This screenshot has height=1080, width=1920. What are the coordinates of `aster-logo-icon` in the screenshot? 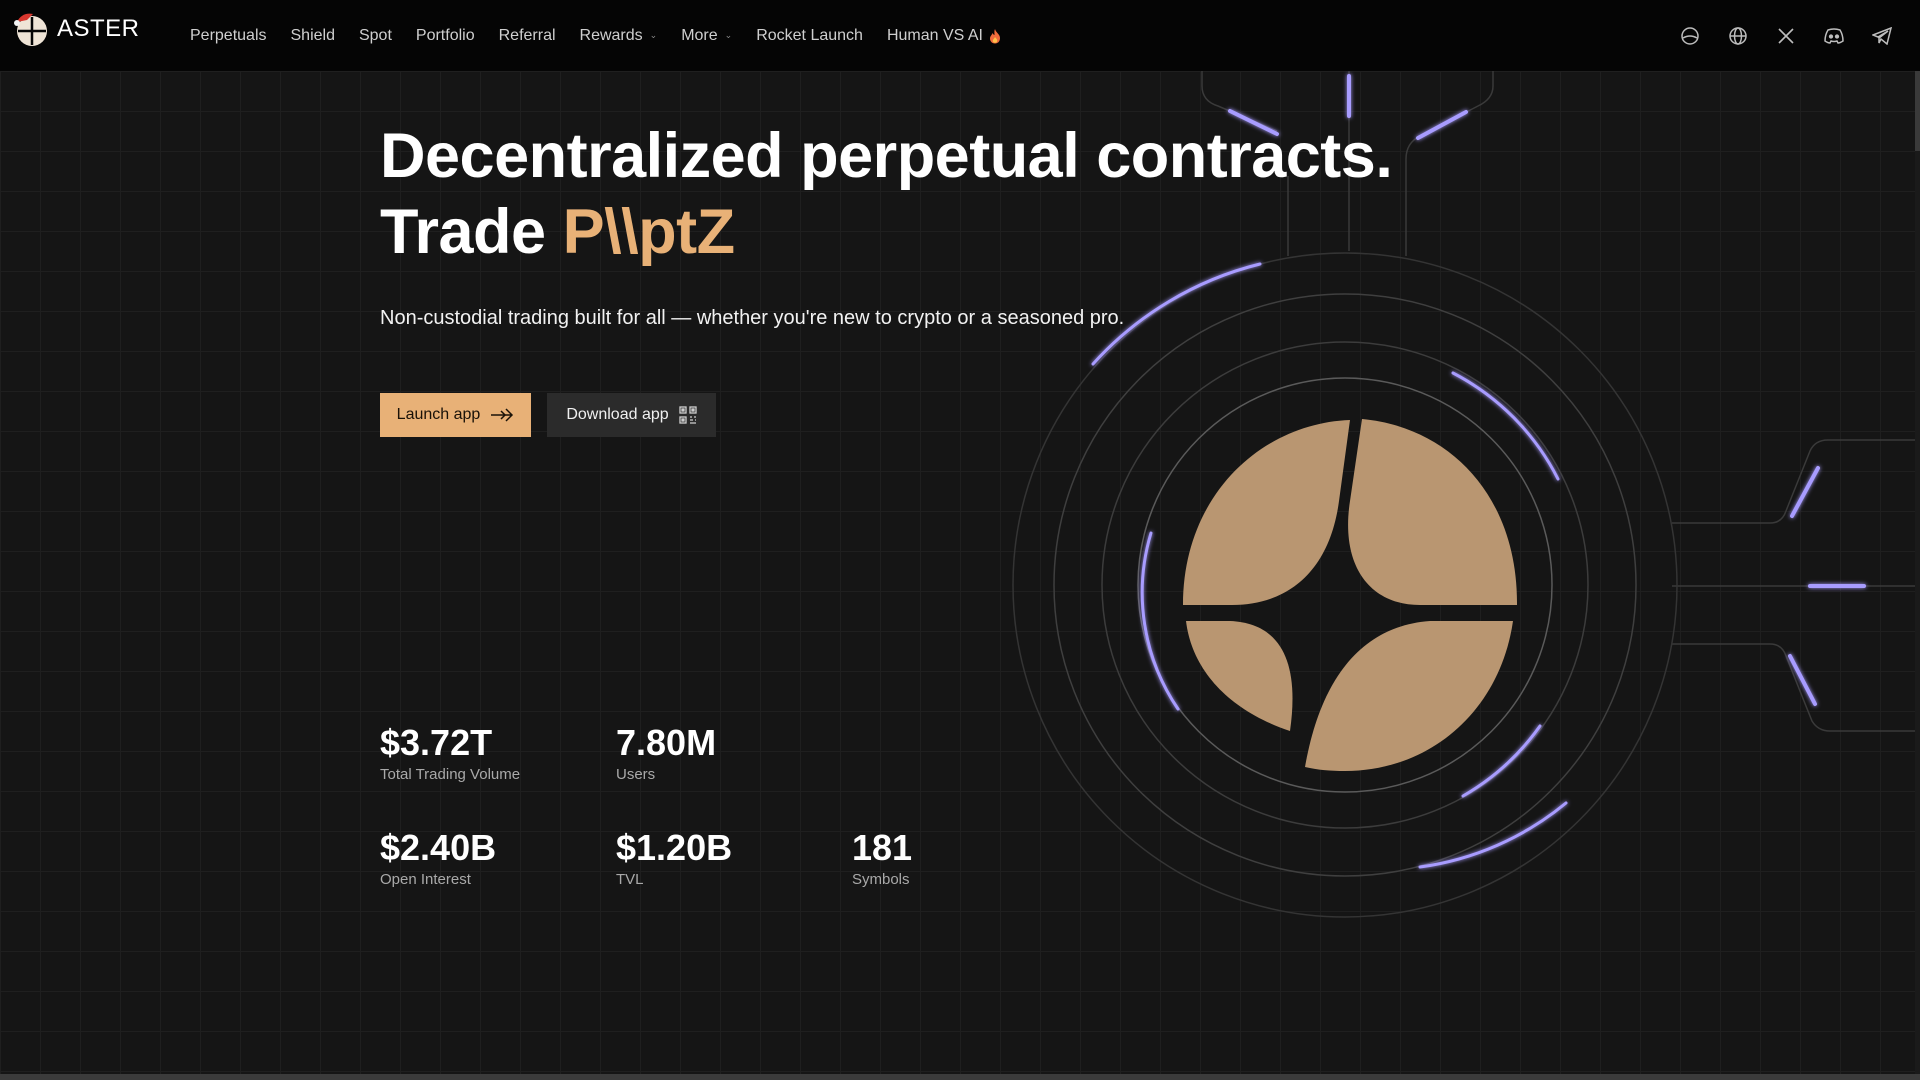 It's located at (30, 29).